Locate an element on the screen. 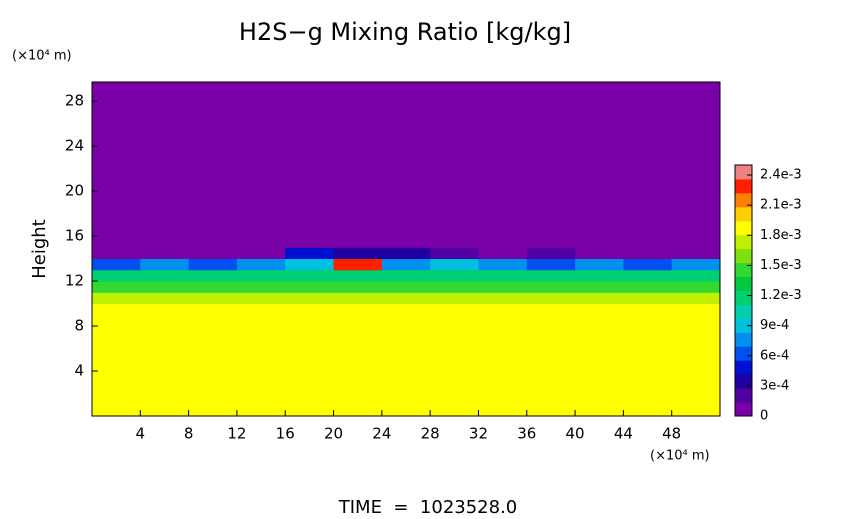  x-tick-label: 16 is located at coordinates (285, 434).